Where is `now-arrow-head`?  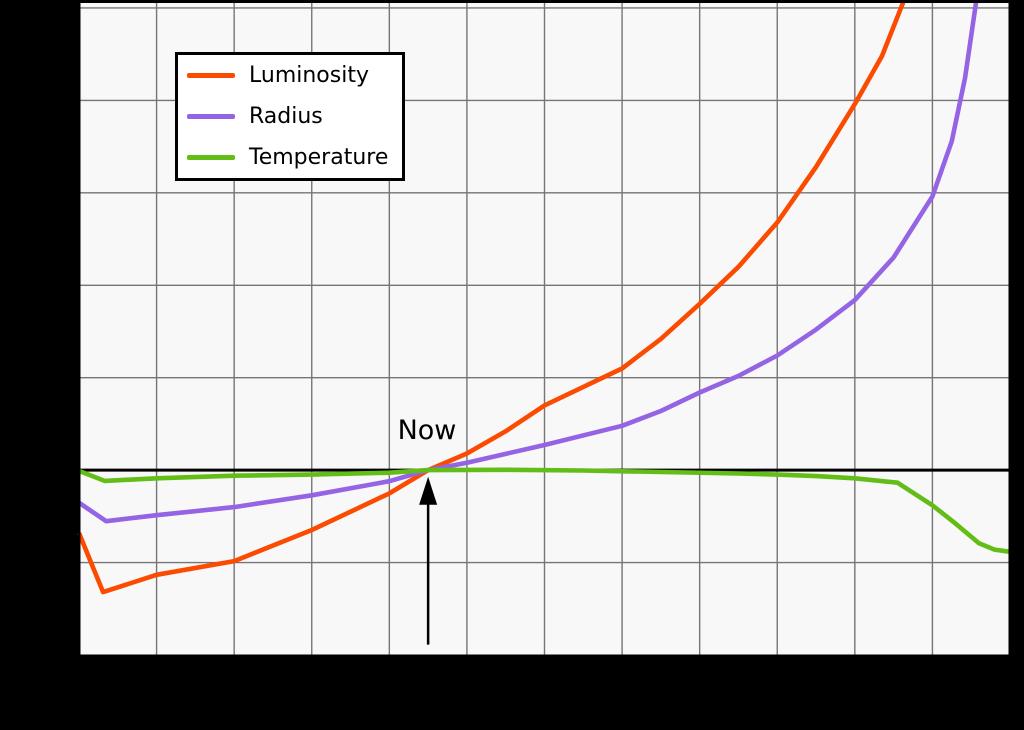 now-arrow-head is located at coordinates (428, 490).